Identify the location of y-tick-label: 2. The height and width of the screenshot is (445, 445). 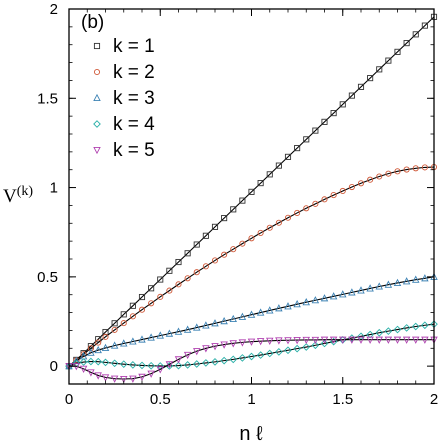
(54, 9).